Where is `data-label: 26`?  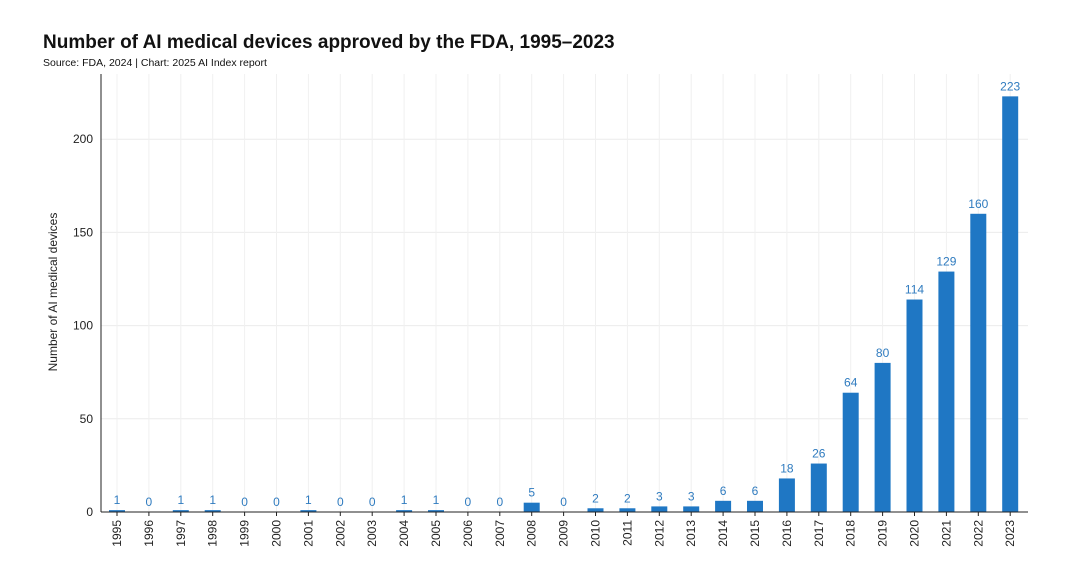 data-label: 26 is located at coordinates (819, 454).